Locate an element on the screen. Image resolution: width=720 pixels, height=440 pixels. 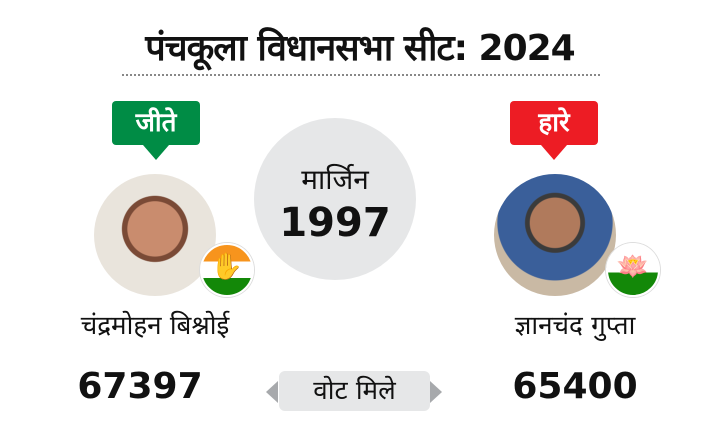
margin-value: 1997 is located at coordinates (335, 223).